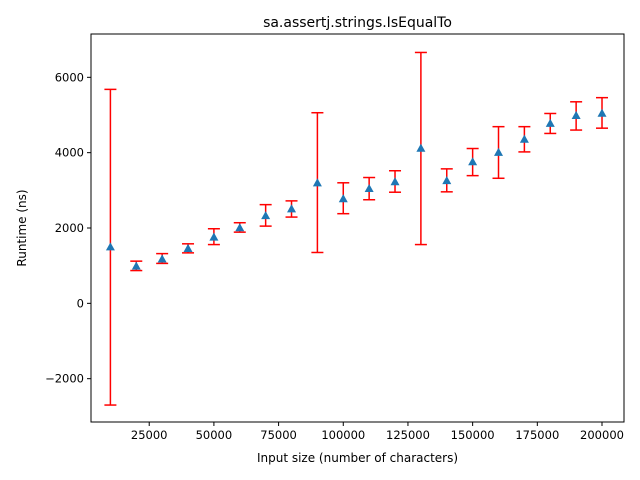  I want to click on y-axis: −2000 0 2000 4000 6000, so click(68, 228).